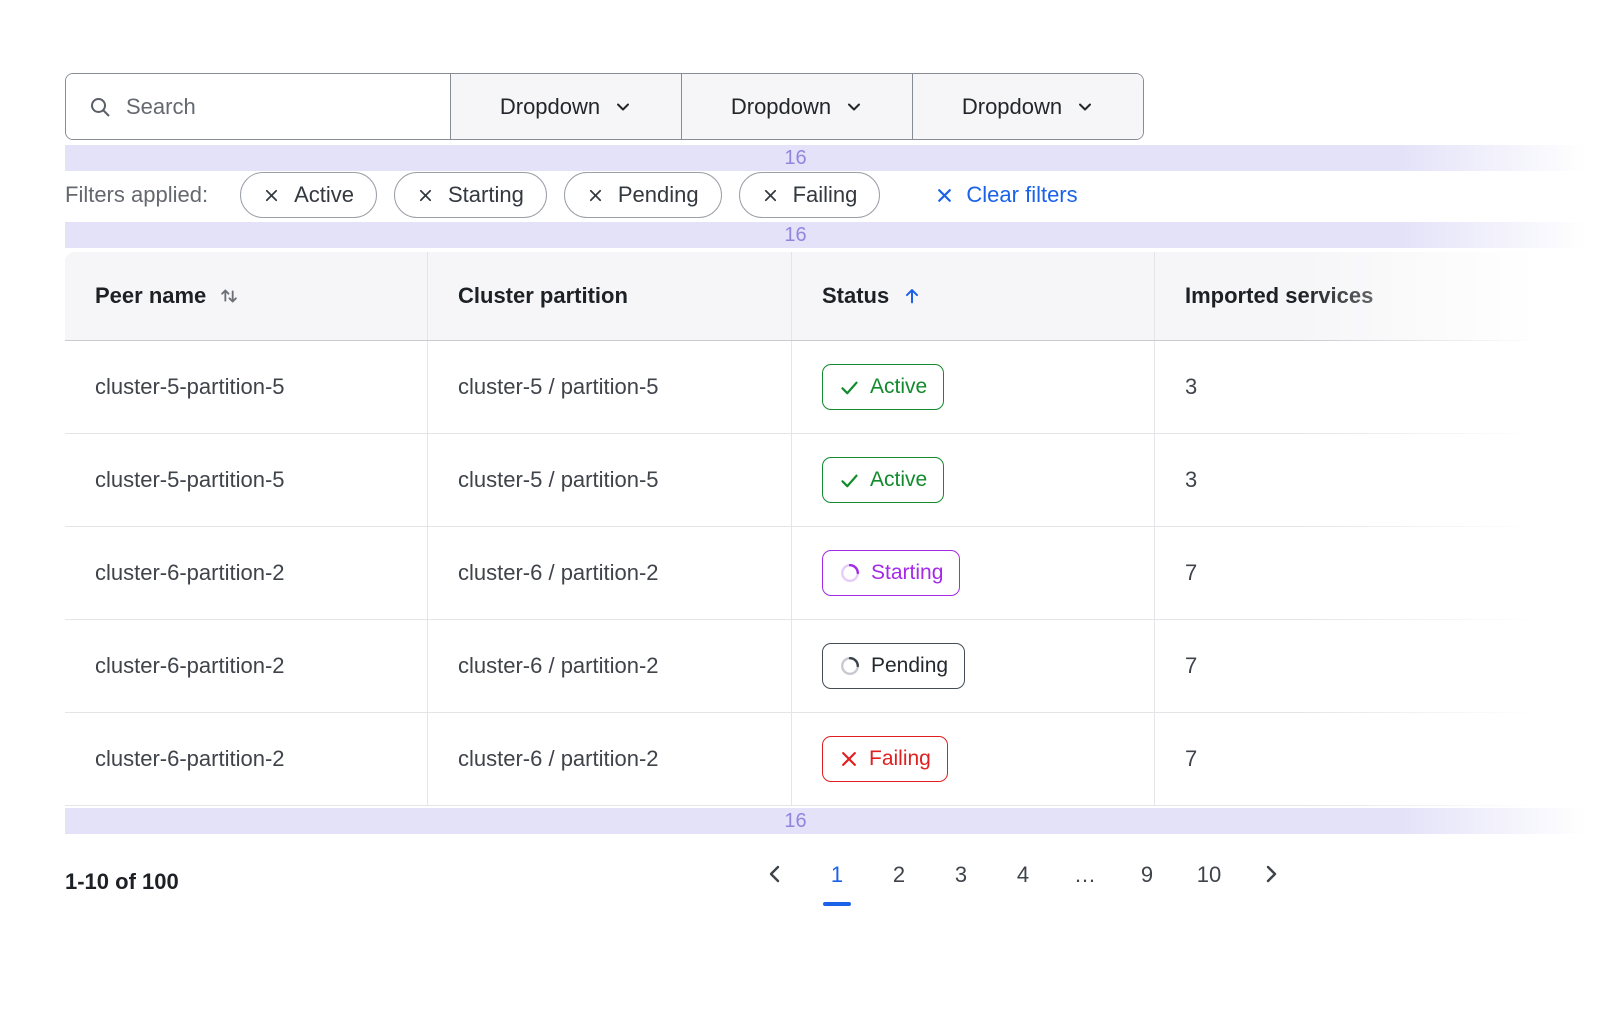 The height and width of the screenshot is (1010, 1618). I want to click on column-header-status: Status, so click(973, 296).